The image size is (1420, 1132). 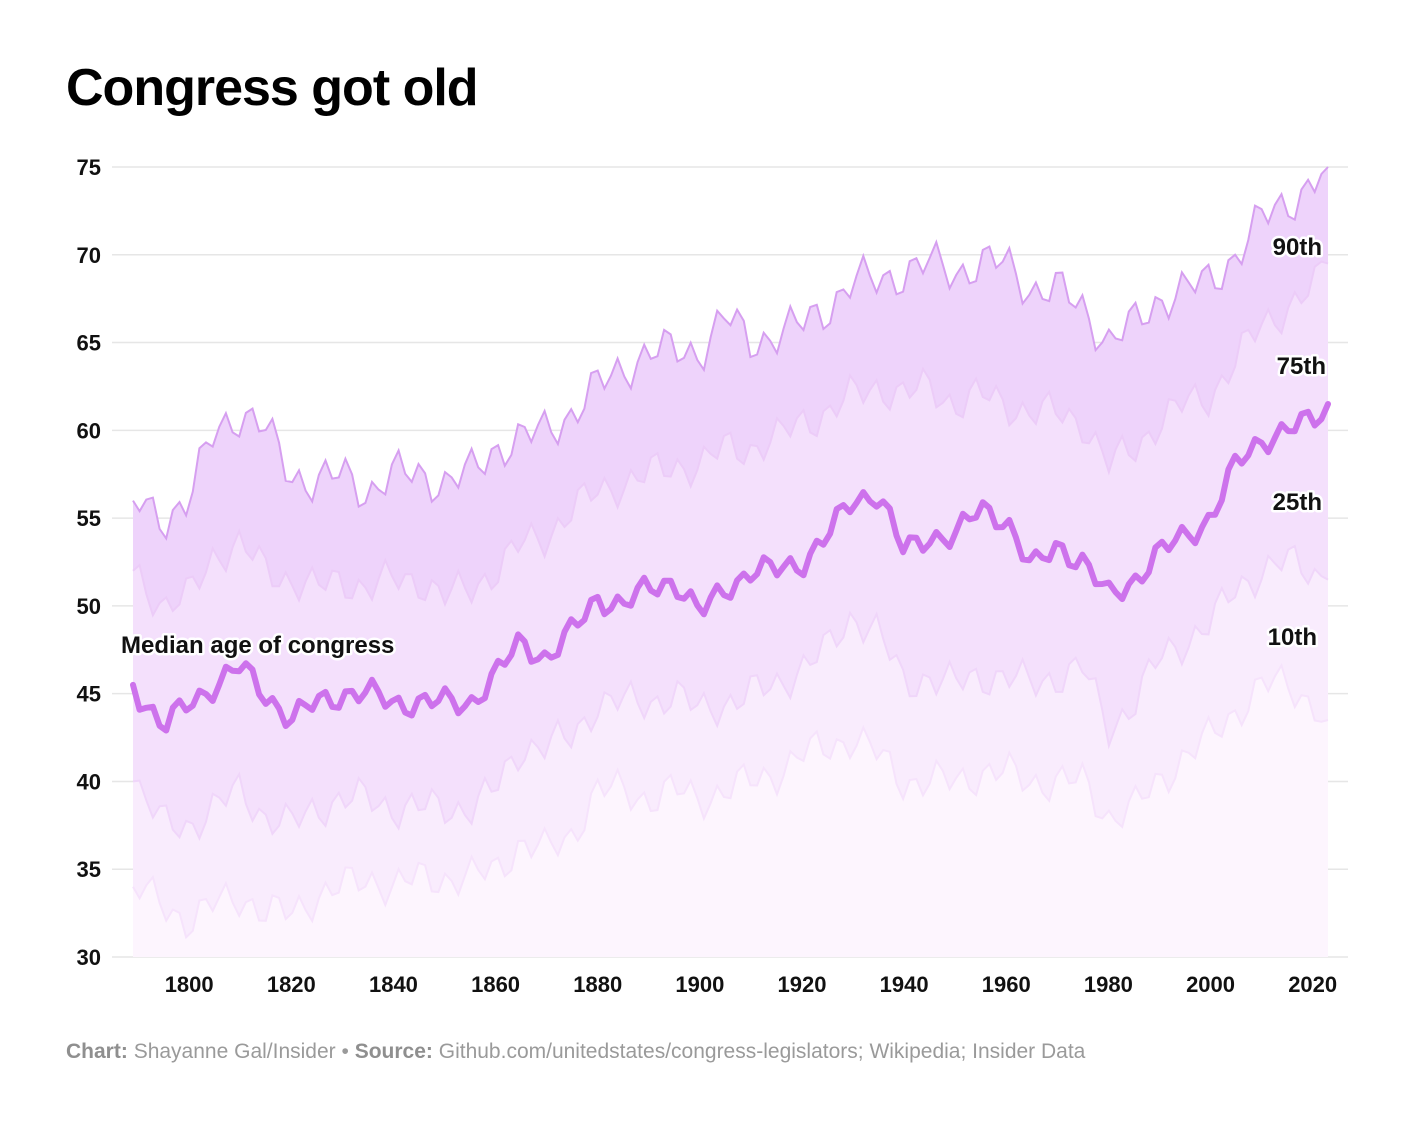 I want to click on y-axis-ticks: 30 35 40 45 50 55 60 65 70 75, so click(x=89, y=562).